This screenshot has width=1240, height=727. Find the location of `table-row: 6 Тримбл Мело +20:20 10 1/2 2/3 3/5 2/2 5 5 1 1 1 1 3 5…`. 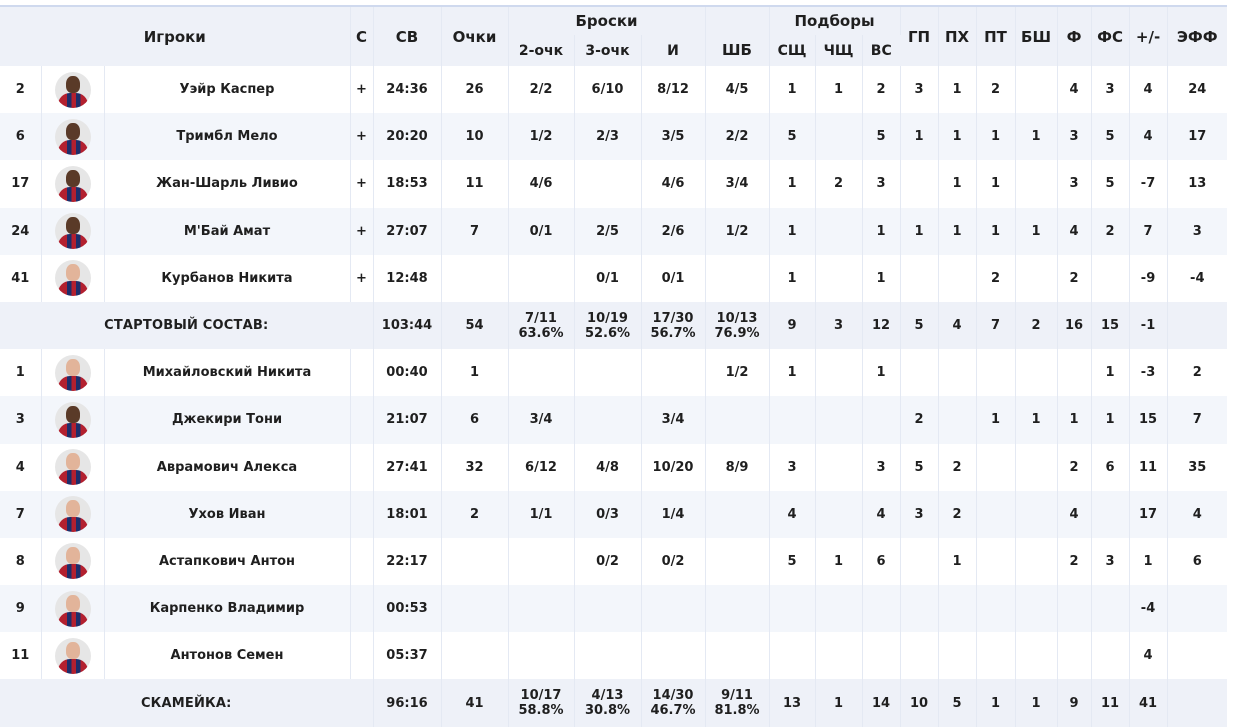

table-row: 6 Тримбл Мело +20:20 10 1/2 2/3 3/5 2/2 5 5 1 1 1 1 3 5… is located at coordinates (614, 137).